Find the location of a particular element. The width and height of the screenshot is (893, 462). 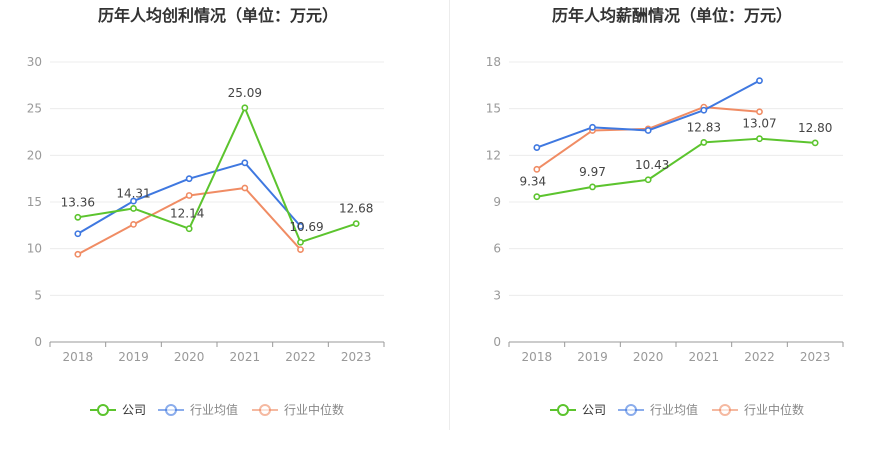

data-label: 13.07 is located at coordinates (759, 124).